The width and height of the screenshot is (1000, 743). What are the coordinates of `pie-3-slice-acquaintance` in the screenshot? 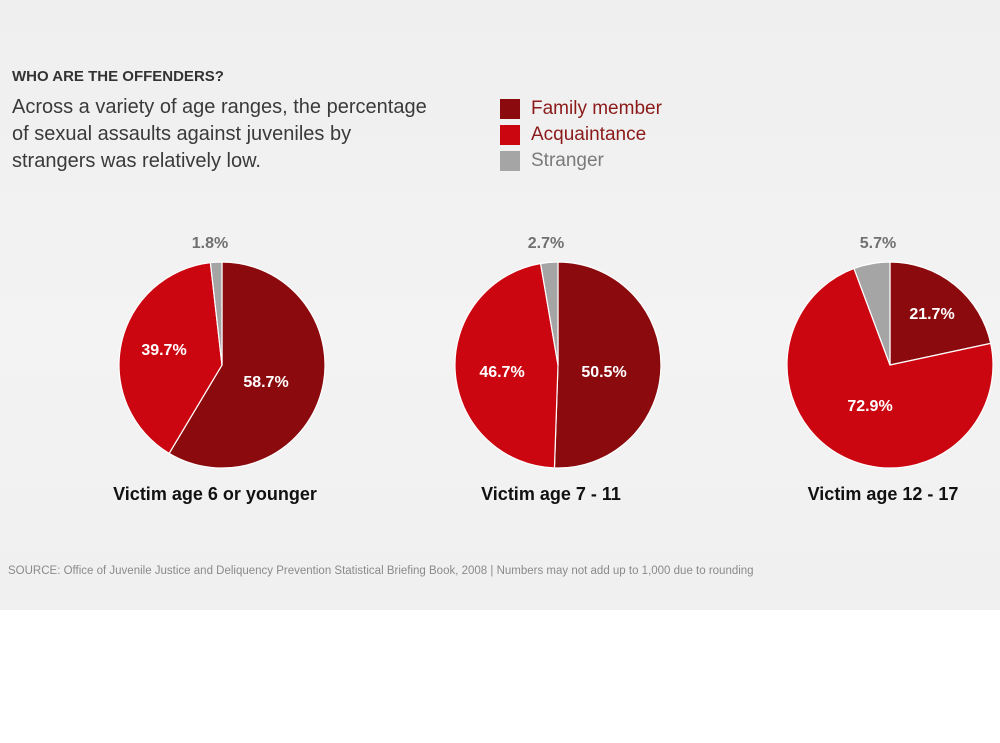 It's located at (890, 368).